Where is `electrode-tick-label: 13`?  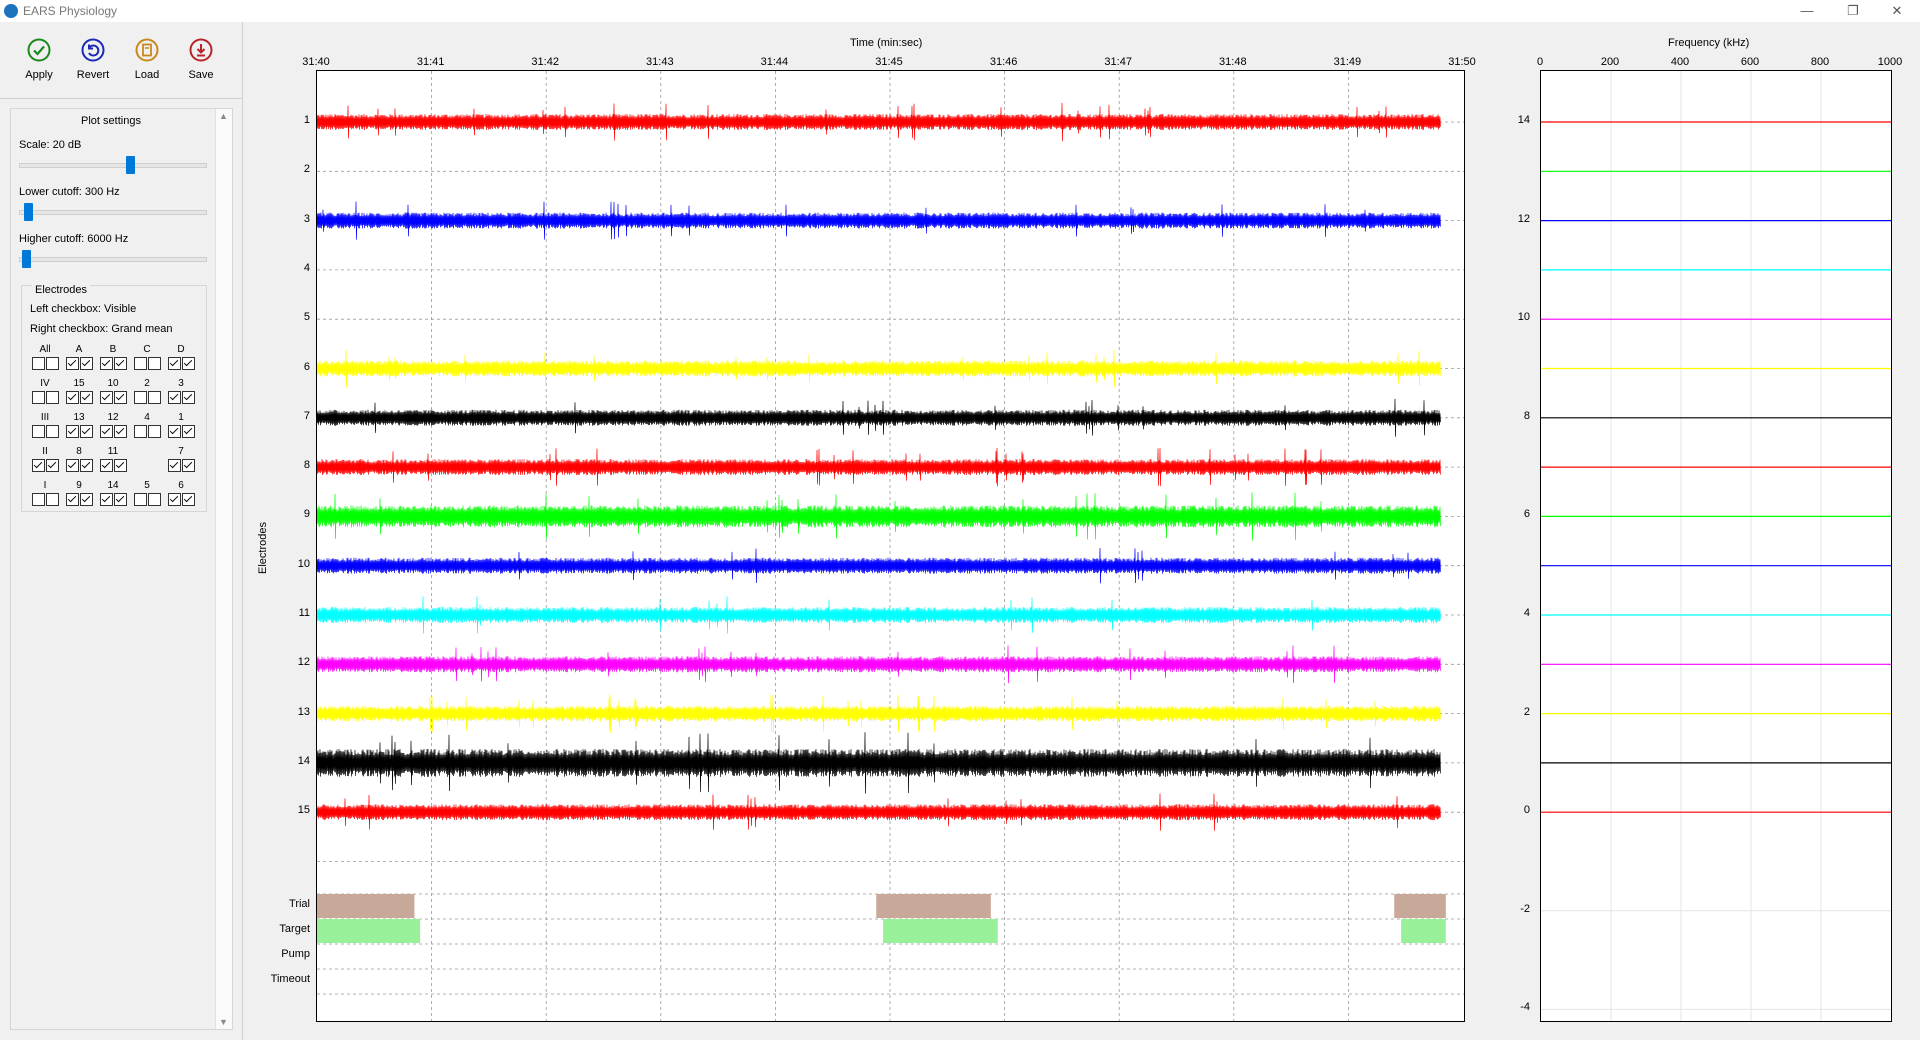
electrode-tick-label: 13 is located at coordinates (303, 711).